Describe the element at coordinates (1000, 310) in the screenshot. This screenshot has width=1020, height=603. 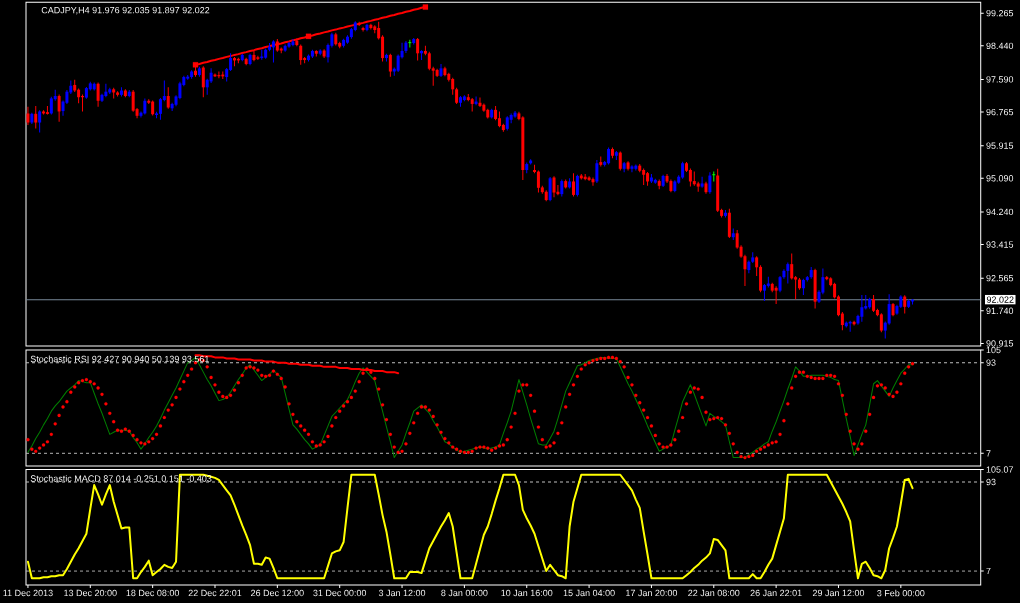
I see `y-tick-label: 91.740` at that location.